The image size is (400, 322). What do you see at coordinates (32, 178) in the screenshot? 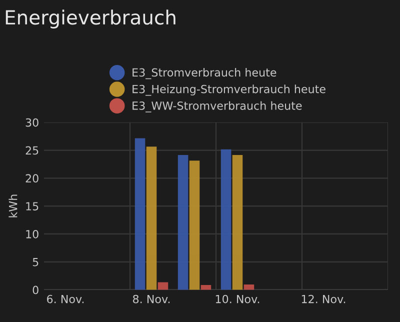
I see `y-tick-label: 20` at bounding box center [32, 178].